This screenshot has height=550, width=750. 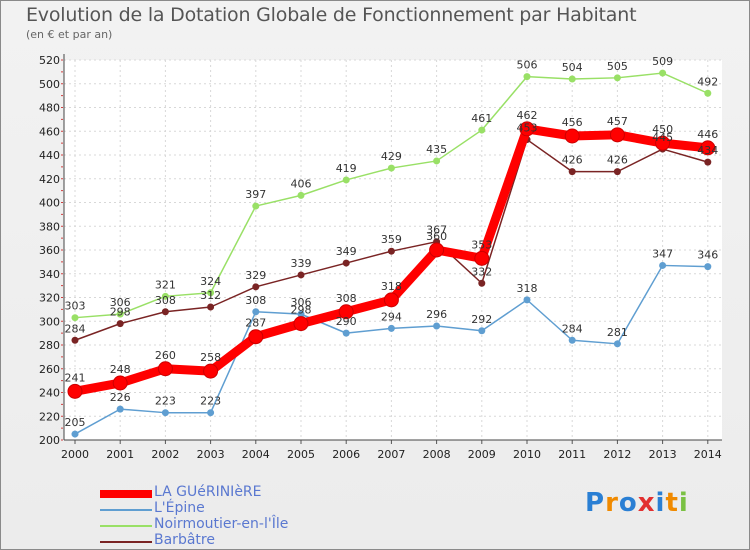 What do you see at coordinates (707, 81) in the screenshot?
I see `data-label: 492` at bounding box center [707, 81].